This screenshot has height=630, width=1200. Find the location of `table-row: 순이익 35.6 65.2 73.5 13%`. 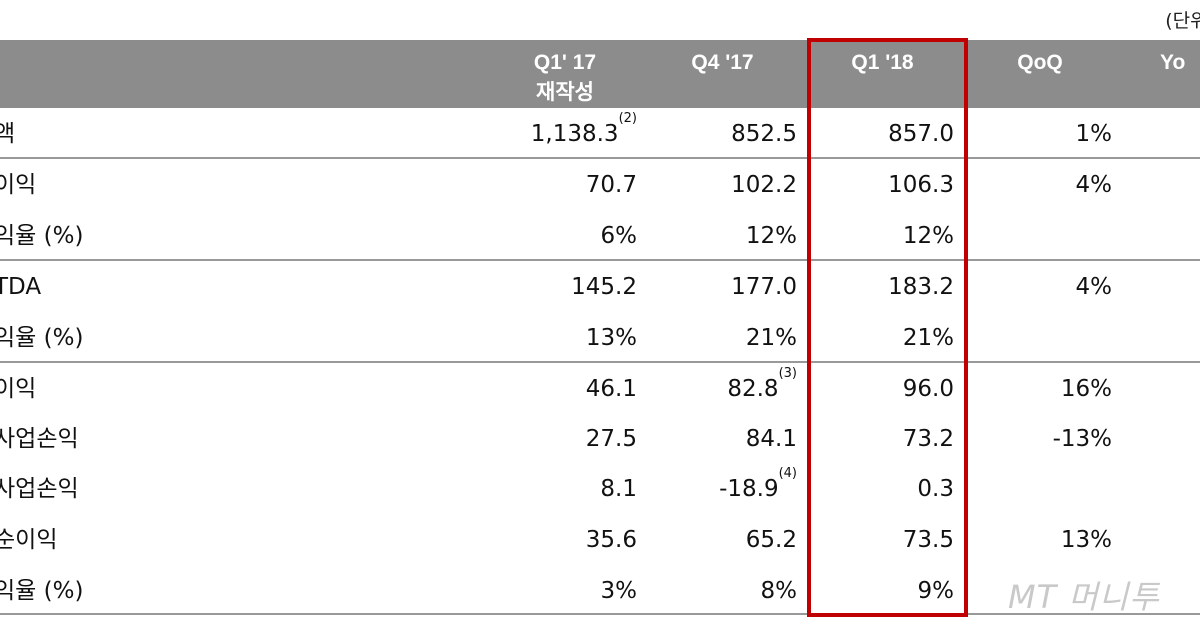

table-row: 순이익 35.6 65.2 73.5 13% is located at coordinates (600, 540).